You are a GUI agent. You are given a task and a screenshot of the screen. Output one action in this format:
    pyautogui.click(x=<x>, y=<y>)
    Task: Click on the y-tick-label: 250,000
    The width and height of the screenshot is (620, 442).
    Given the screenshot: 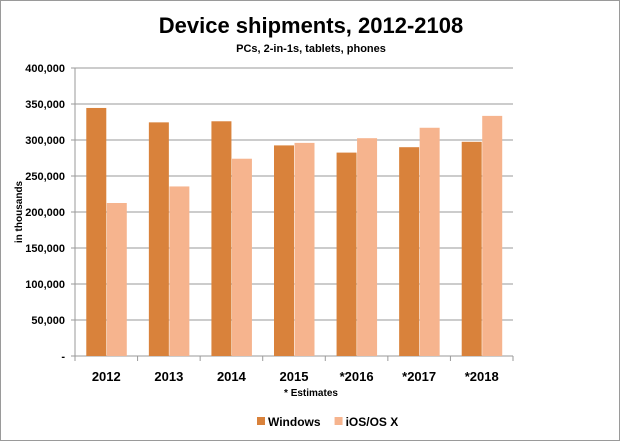 What is the action you would take?
    pyautogui.click(x=45, y=177)
    